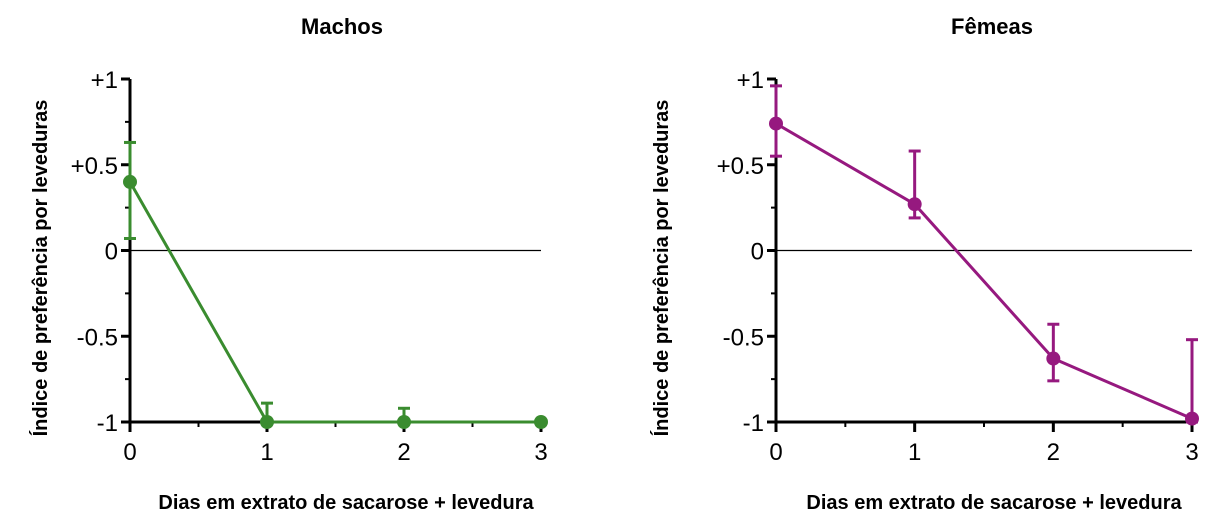  What do you see at coordinates (992, 26) in the screenshot?
I see `chart-title: Fêmeas` at bounding box center [992, 26].